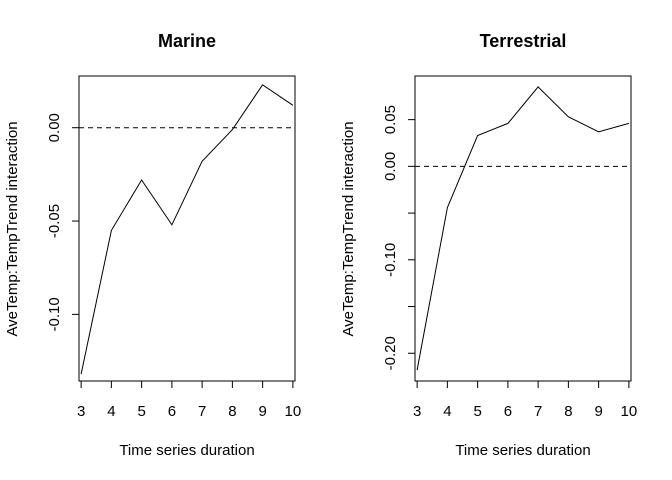  I want to click on terrestrial-x-tick-label: 3, so click(417, 411).